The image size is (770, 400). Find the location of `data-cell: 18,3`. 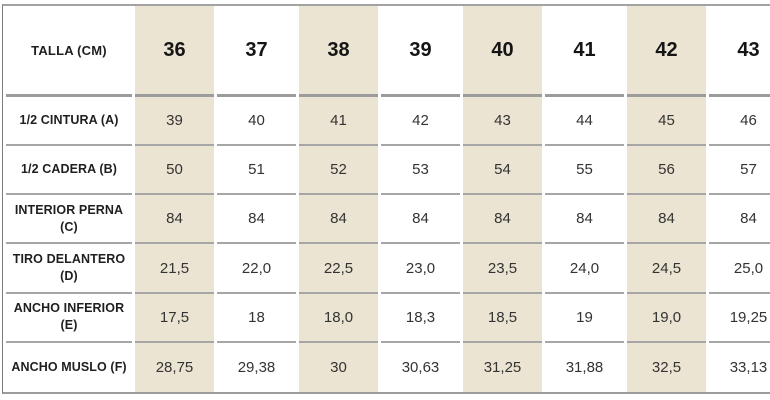

data-cell: 18,3 is located at coordinates (420, 318).